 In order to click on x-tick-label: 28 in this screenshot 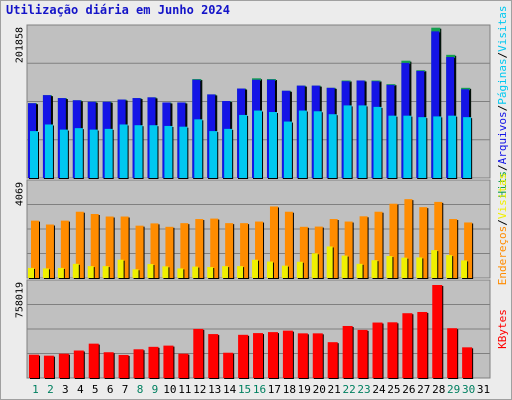, I will do `click(438, 389)`.